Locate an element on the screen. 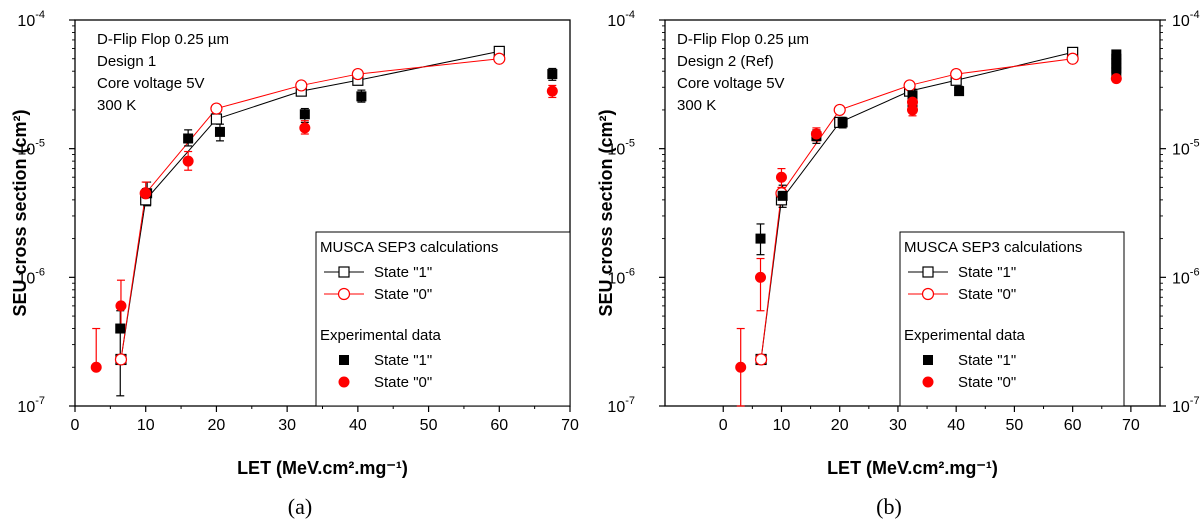  y-right-tick-label: 10⁻⁷ is located at coordinates (1186, 405).